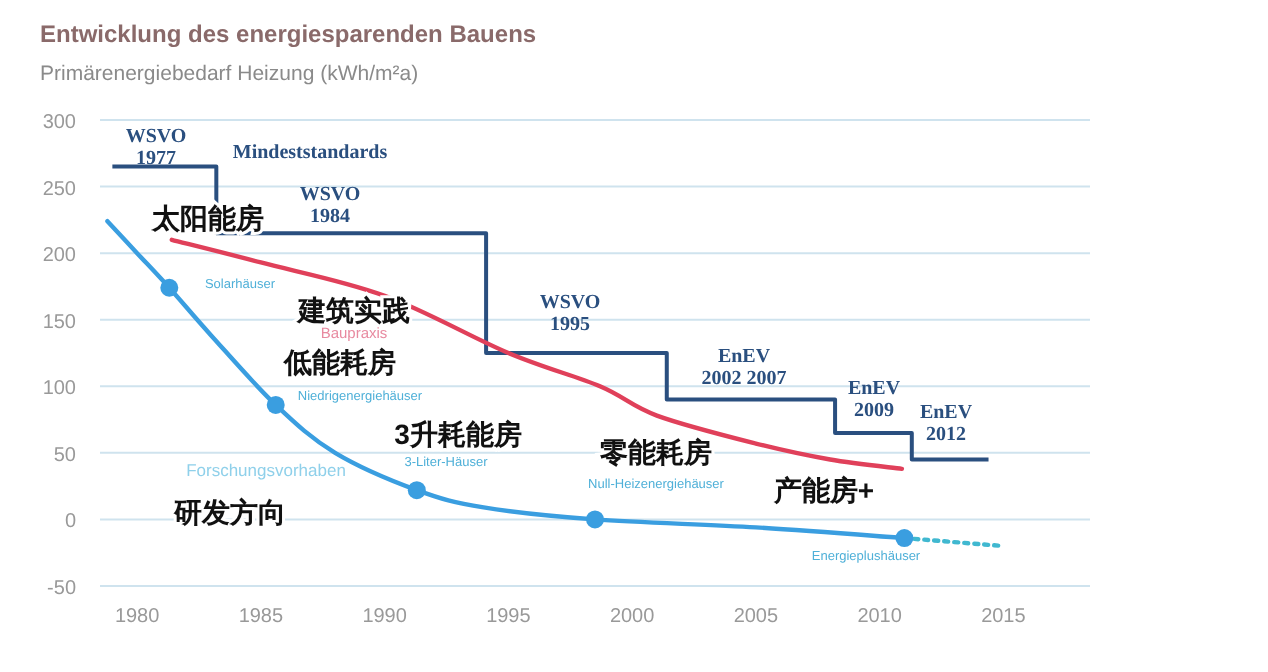  What do you see at coordinates (570, 314) in the screenshot?
I see `annotation: WSVO 1995` at bounding box center [570, 314].